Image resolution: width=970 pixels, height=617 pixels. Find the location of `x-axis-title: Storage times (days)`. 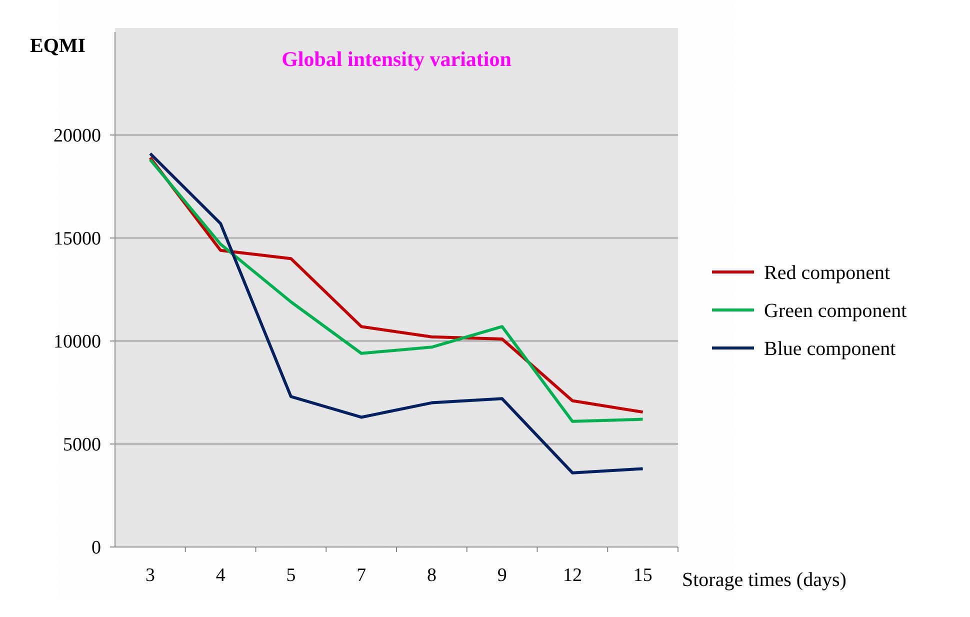

x-axis-title: Storage times (days) is located at coordinates (764, 580).